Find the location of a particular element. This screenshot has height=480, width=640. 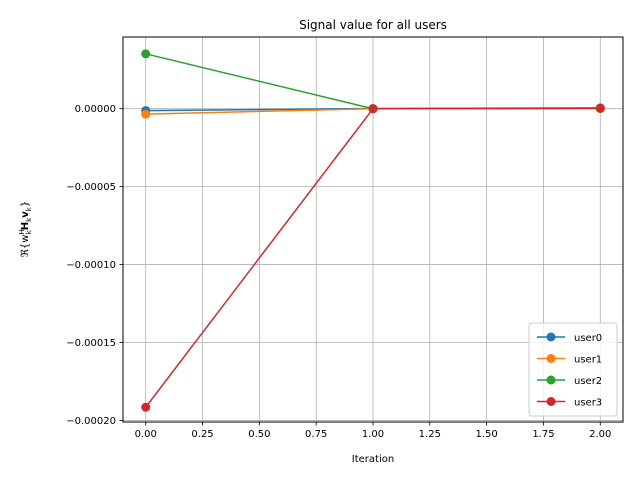

x-tick-label: 1.25 is located at coordinates (430, 434).